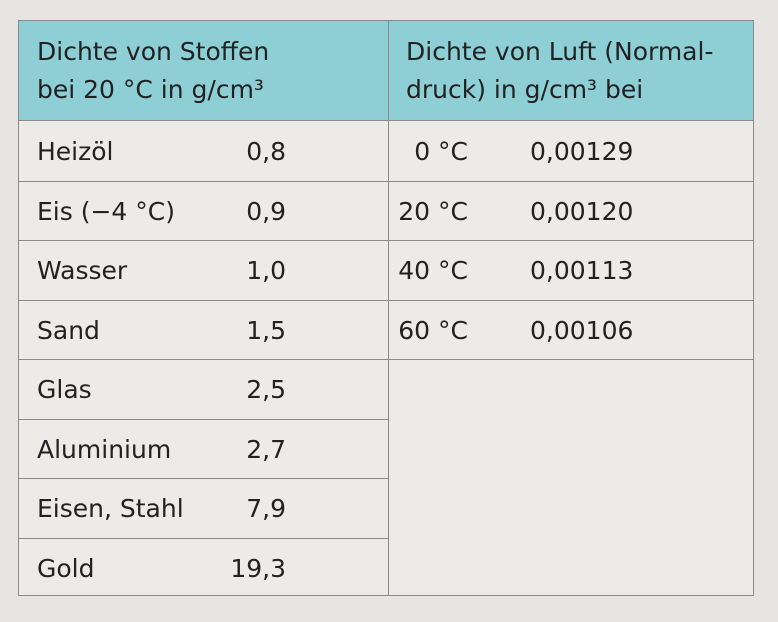  I want to click on header-line: bei 20 °C in g/cm³, so click(150, 89).